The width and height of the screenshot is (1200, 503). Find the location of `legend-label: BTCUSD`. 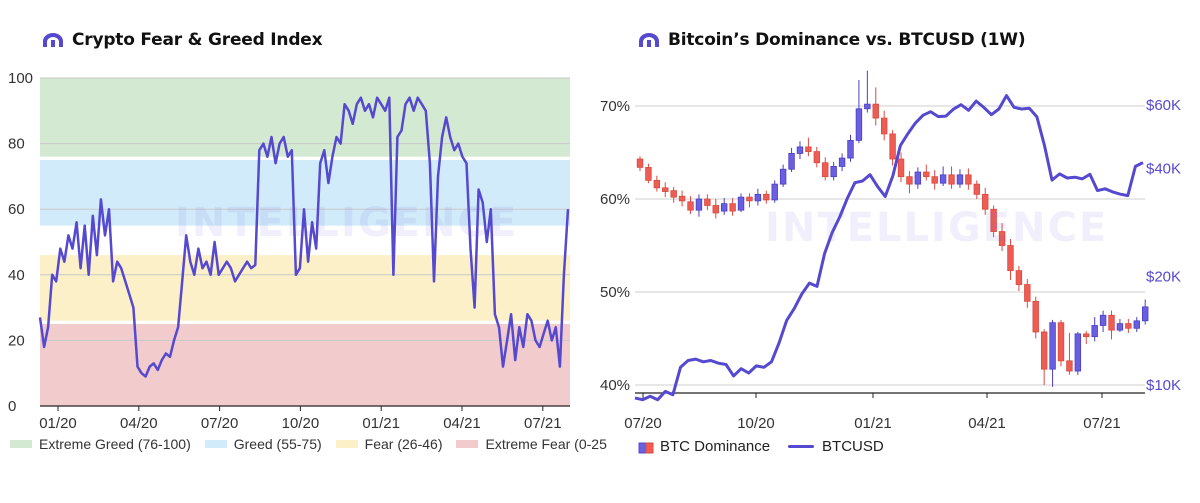

legend-label: BTCUSD is located at coordinates (853, 446).